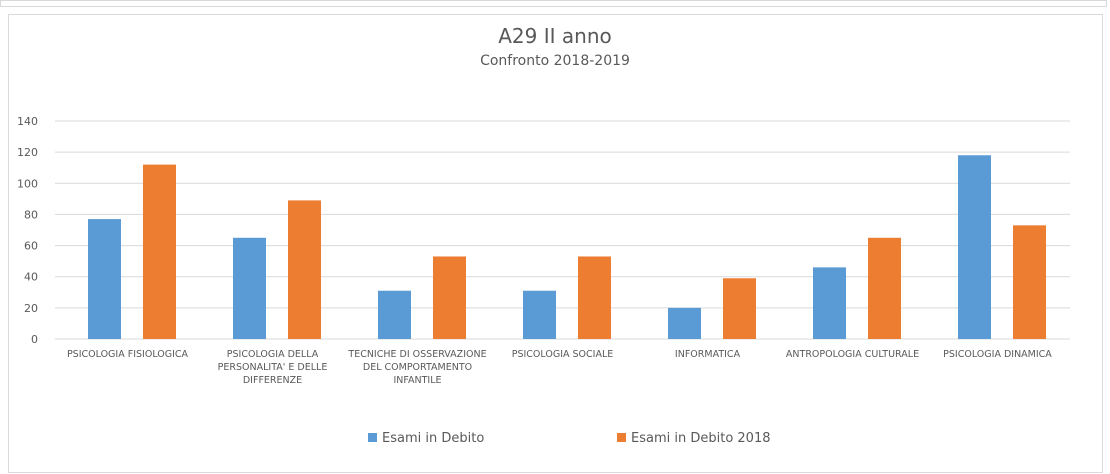 This screenshot has height=474, width=1110. I want to click on legend-label: Esami in Debito, so click(433, 438).